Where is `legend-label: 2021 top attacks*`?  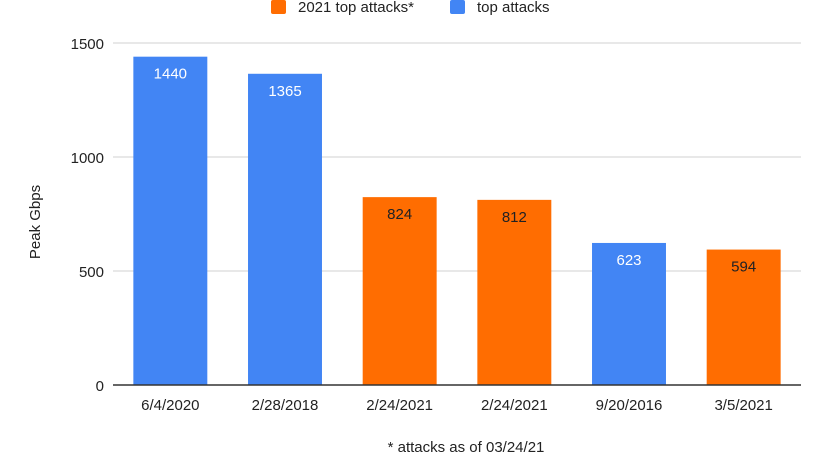 legend-label: 2021 top attacks* is located at coordinates (356, 8).